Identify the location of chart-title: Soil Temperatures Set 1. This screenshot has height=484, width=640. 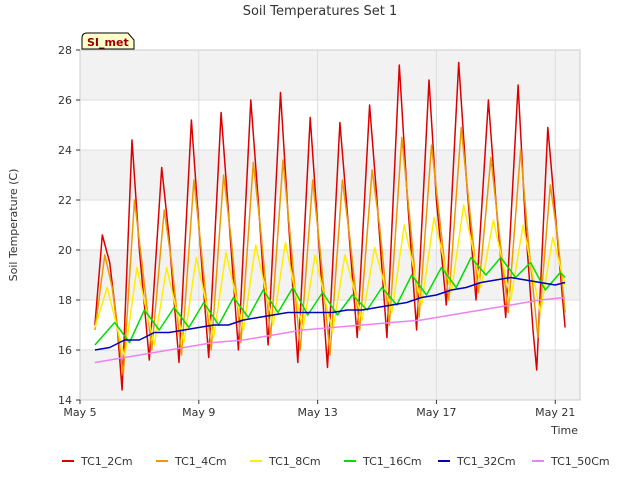
(320, 11).